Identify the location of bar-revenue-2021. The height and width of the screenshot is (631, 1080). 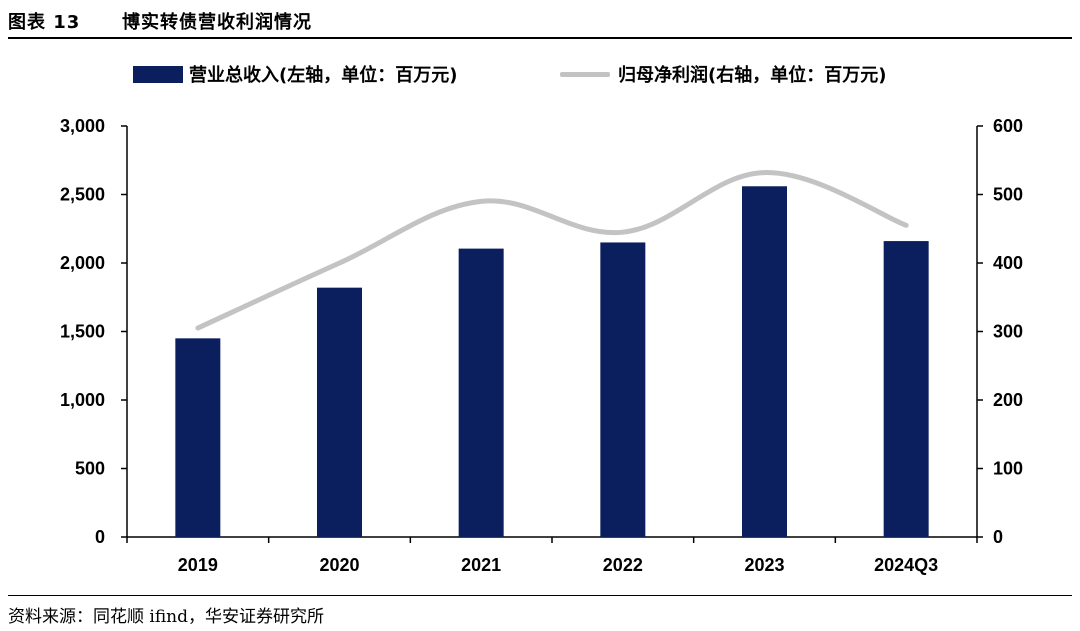
(481, 393).